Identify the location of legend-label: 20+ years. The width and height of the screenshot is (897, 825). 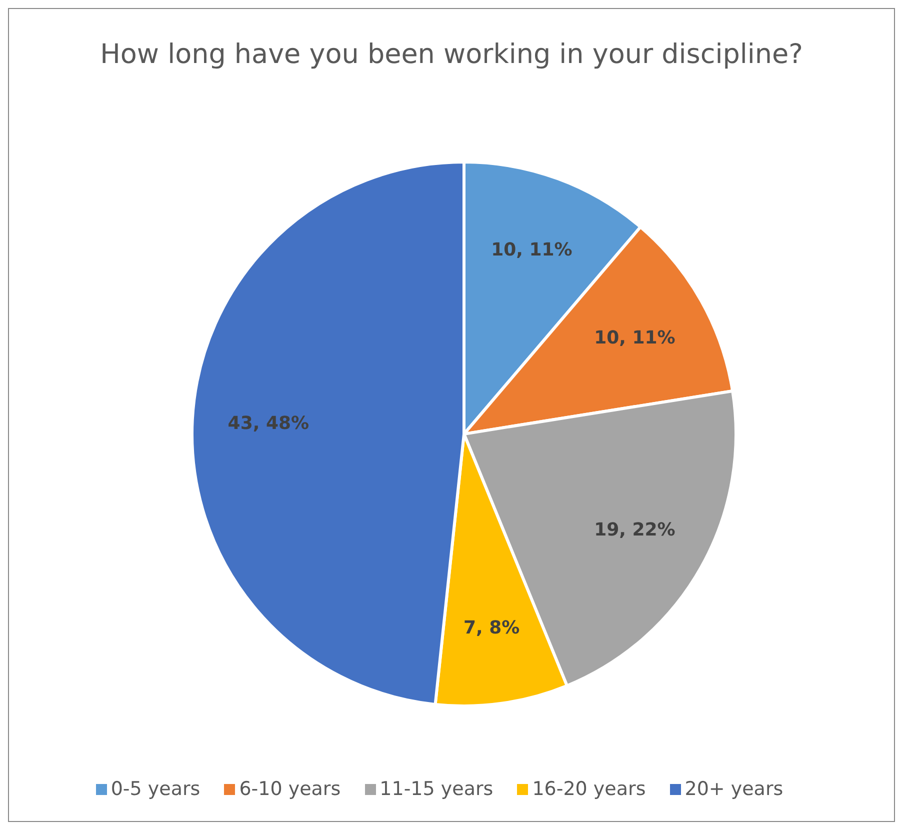
(734, 789).